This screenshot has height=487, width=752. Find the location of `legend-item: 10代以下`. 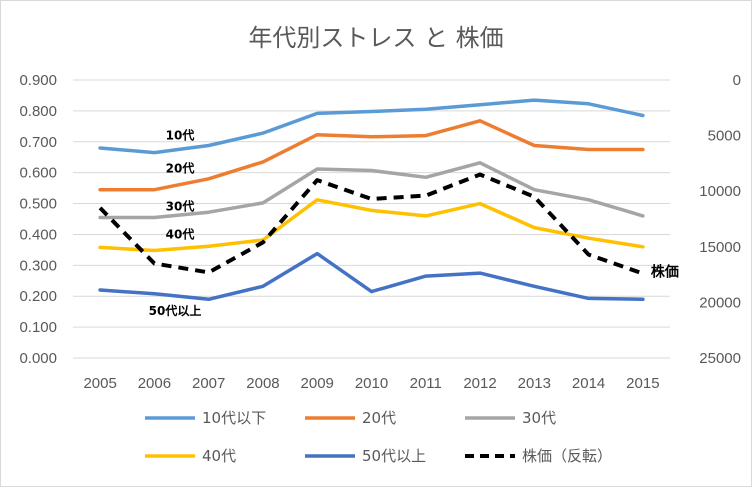

legend-item: 10代以下 is located at coordinates (205, 418).